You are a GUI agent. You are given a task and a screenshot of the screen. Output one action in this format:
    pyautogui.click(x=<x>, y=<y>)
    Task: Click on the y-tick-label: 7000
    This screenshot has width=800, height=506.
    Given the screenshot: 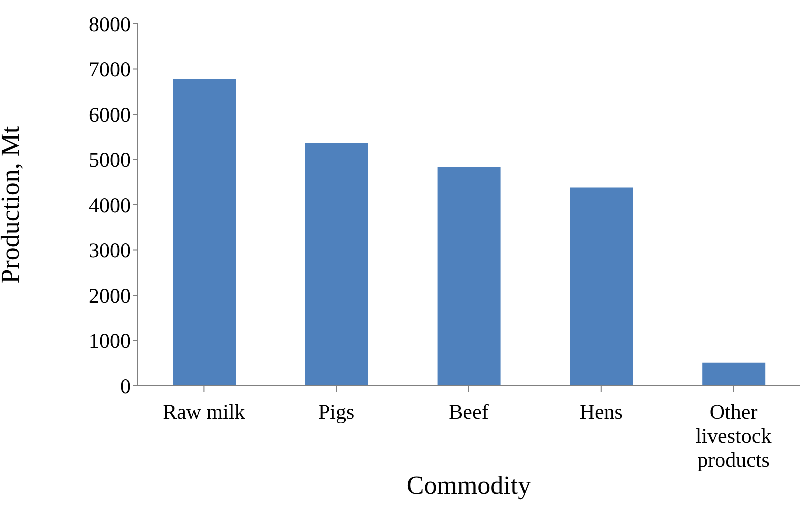 What is the action you would take?
    pyautogui.click(x=110, y=70)
    